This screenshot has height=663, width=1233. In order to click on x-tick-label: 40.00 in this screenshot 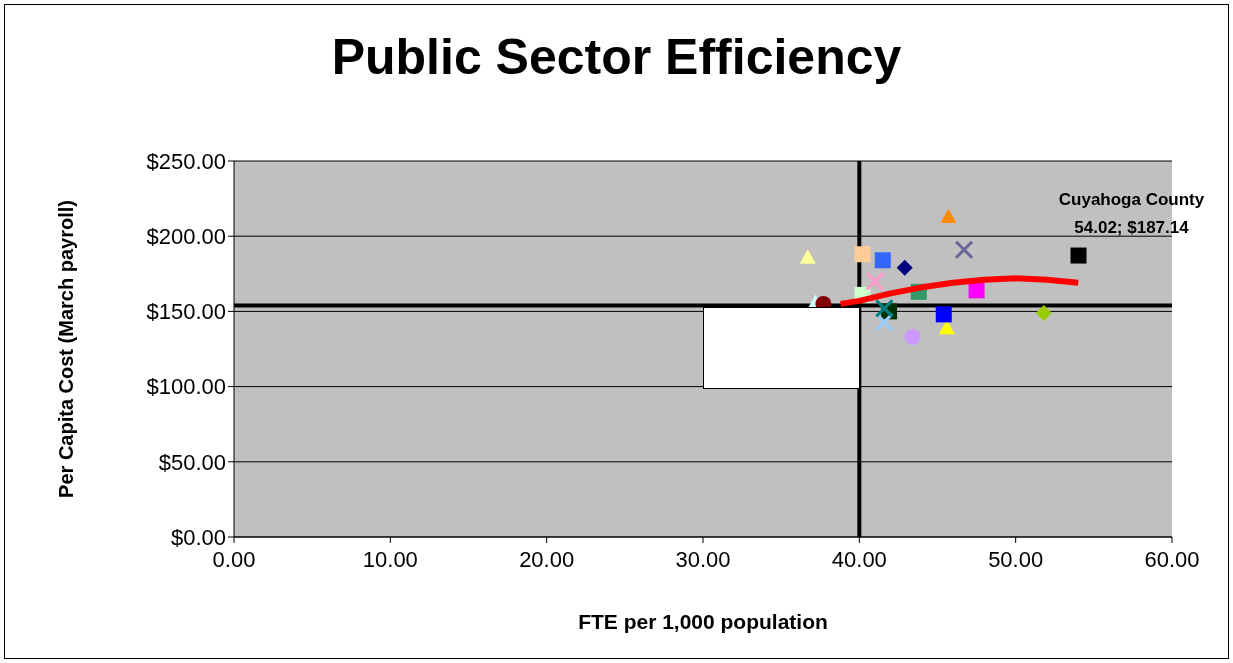, I will do `click(859, 559)`.